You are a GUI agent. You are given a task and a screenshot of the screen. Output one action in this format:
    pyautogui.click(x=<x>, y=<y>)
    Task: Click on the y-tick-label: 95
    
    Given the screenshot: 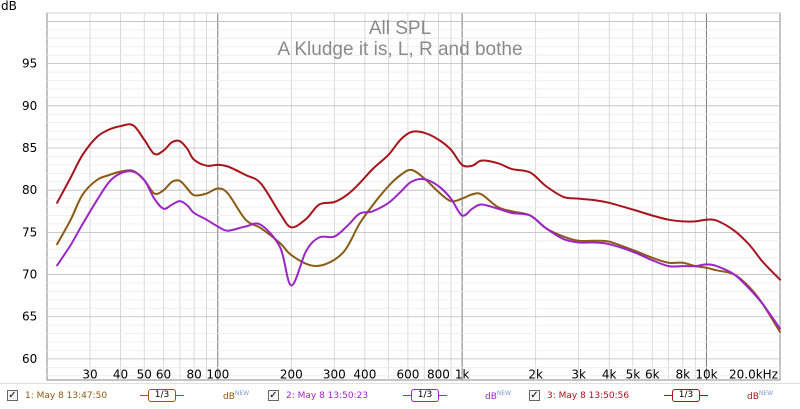 What is the action you would take?
    pyautogui.click(x=29, y=64)
    